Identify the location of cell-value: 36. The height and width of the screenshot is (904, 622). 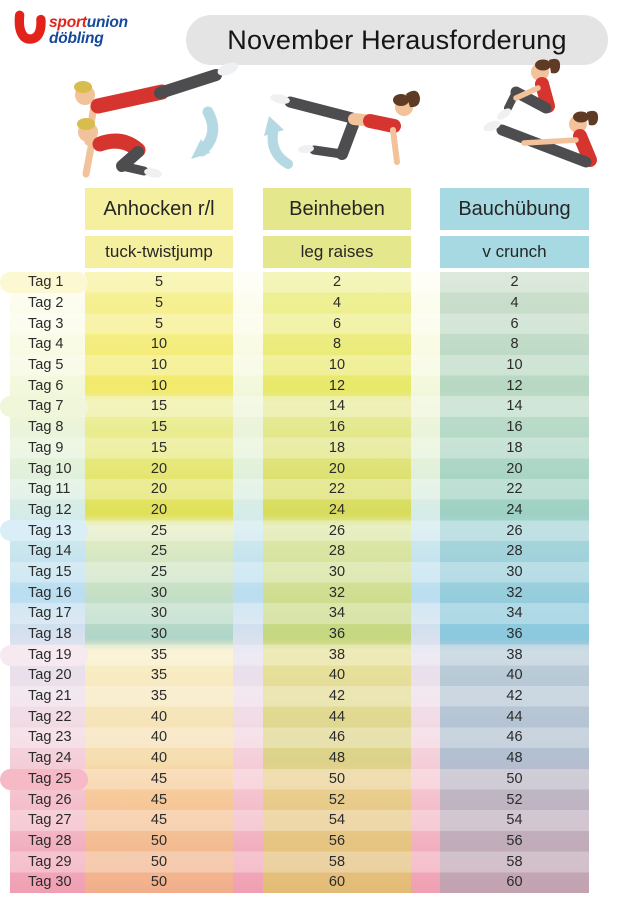
(337, 634).